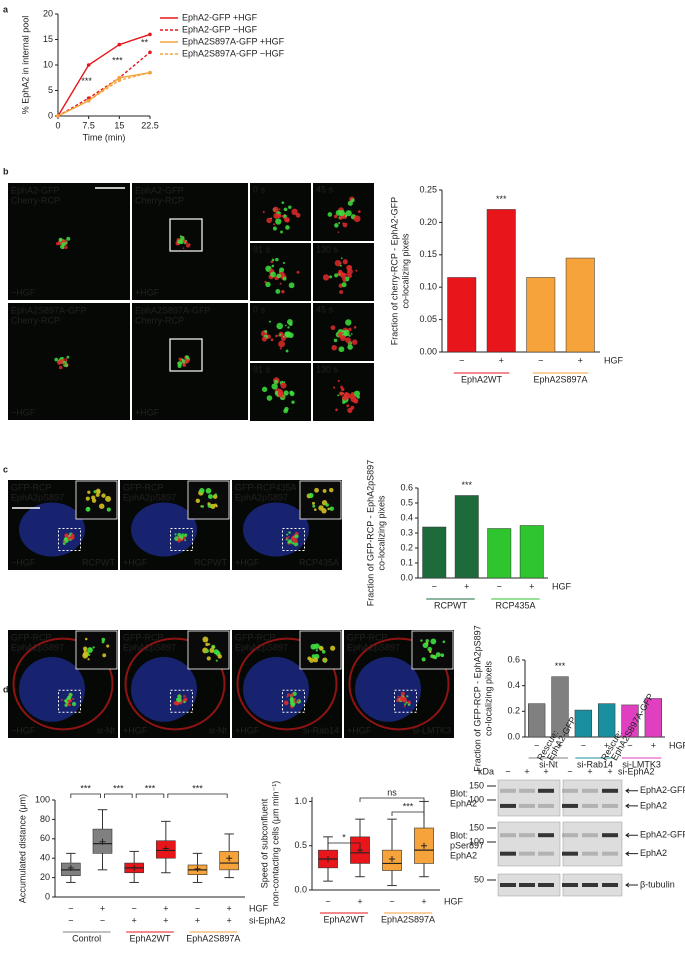  Describe the element at coordinates (406, 502) in the screenshot. I see `y-tick-label: 0.5` at that location.